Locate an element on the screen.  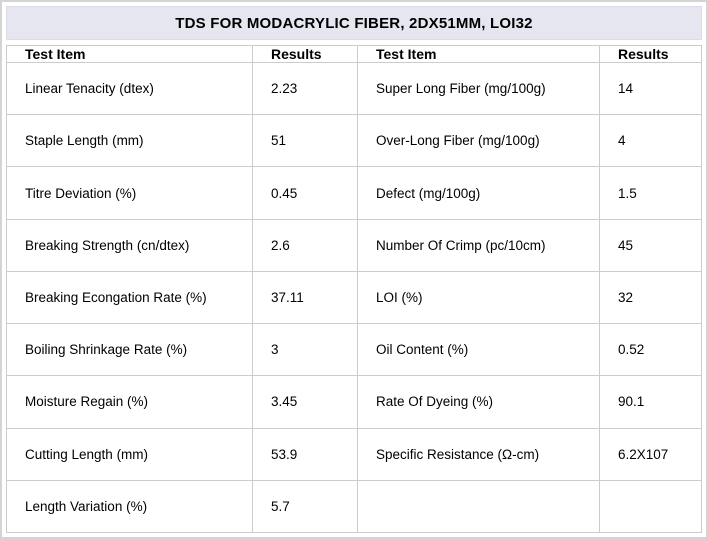
column-header-test-item-right: Test Item is located at coordinates (478, 54).